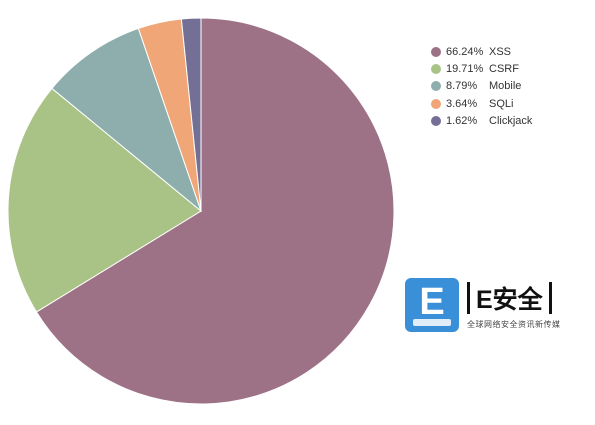  I want to click on legend-percent: 66.24%, so click(465, 51).